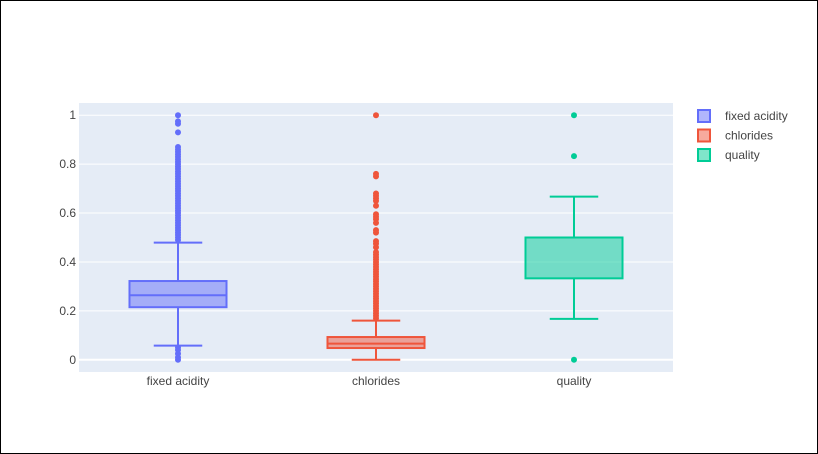 The width and height of the screenshot is (818, 454). Describe the element at coordinates (178, 237) in the screenshot. I see `box-fixed-acidity` at that location.